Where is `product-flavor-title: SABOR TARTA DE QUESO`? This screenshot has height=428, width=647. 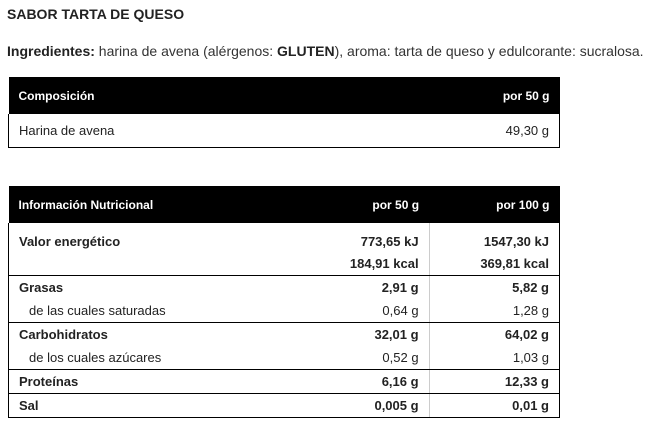 product-flavor-title: SABOR TARTA DE QUESO is located at coordinates (96, 14).